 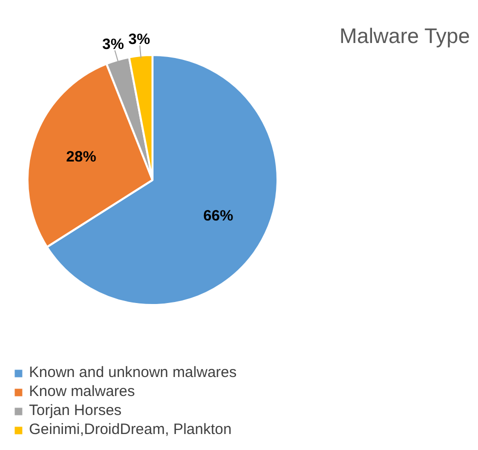 I want to click on data-label: 28%, so click(x=81, y=157).